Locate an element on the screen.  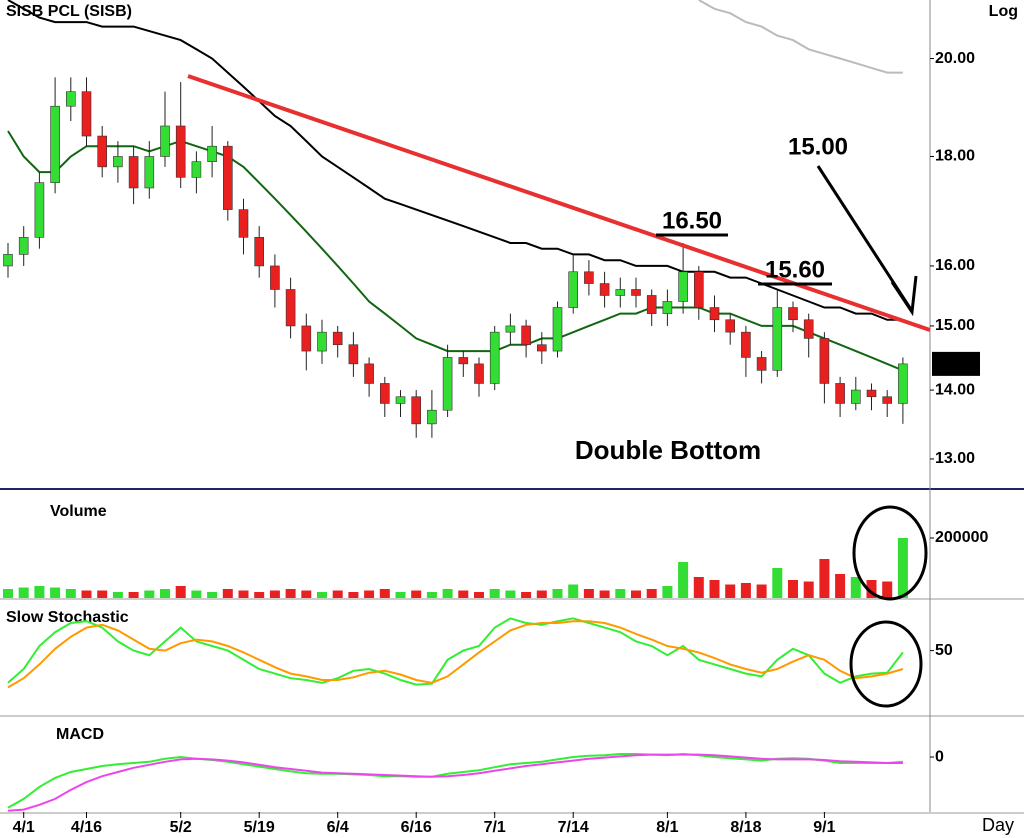
y-tick-label: 18.00 is located at coordinates (955, 156).